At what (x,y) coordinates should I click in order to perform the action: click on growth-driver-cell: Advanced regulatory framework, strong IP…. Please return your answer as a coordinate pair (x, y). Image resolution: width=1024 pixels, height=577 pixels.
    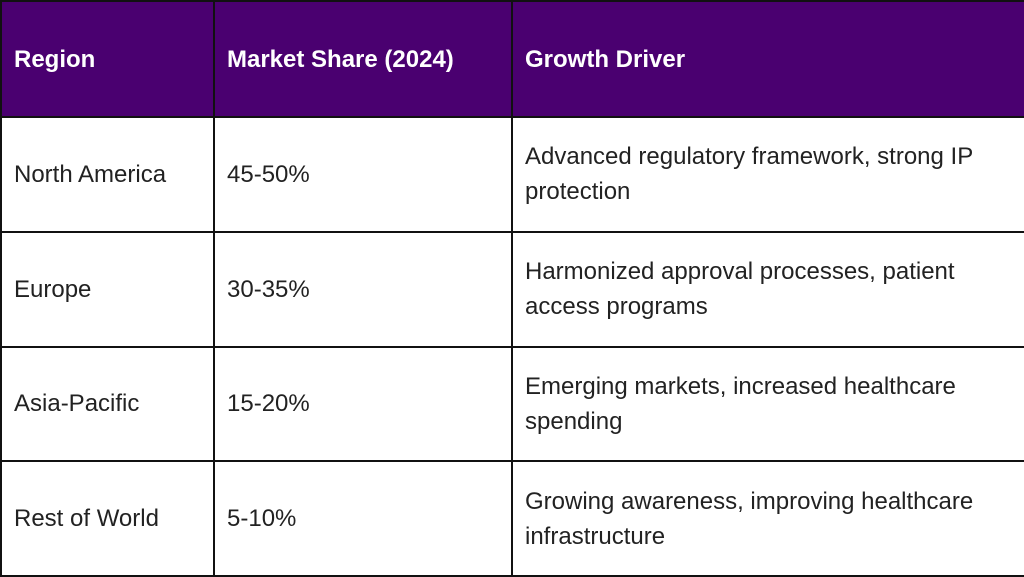
    Looking at the image, I should click on (767, 174).